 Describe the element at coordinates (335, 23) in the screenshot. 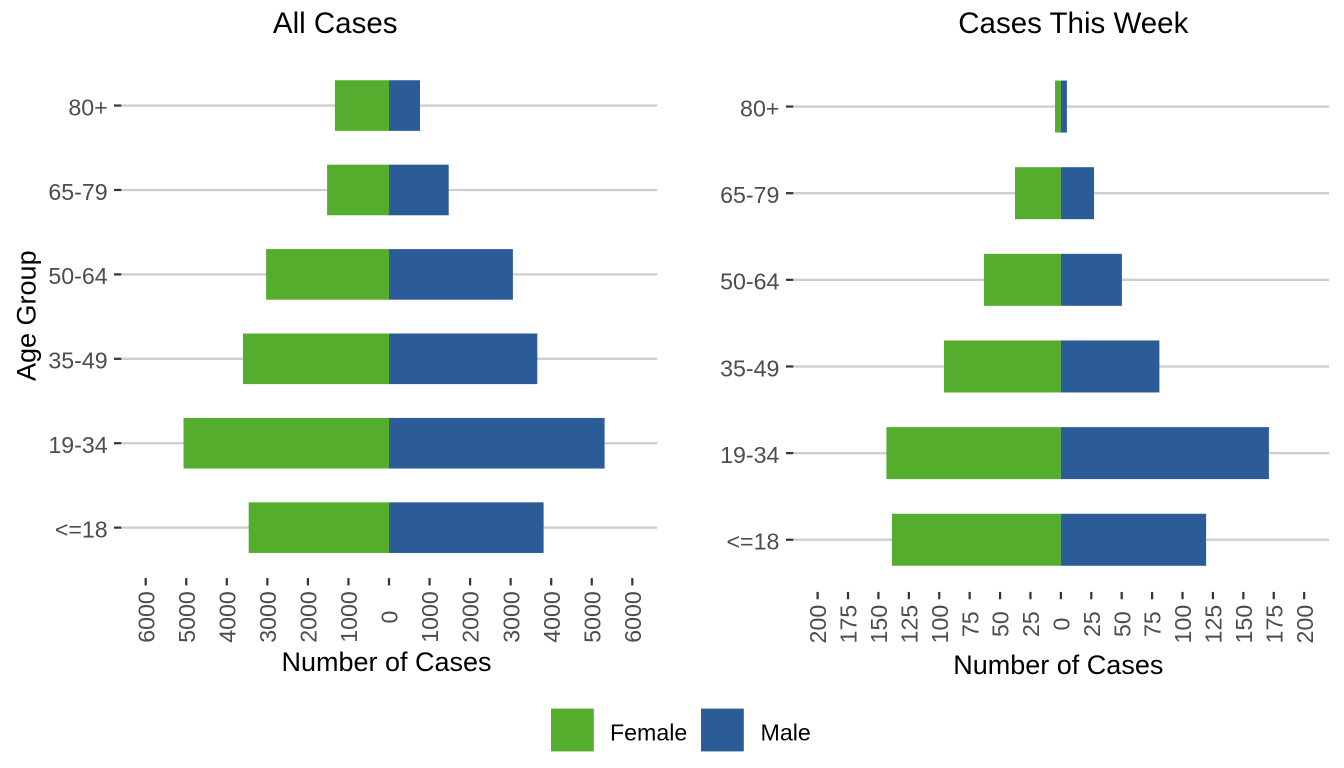

I see `svg-text: All Cases` at that location.